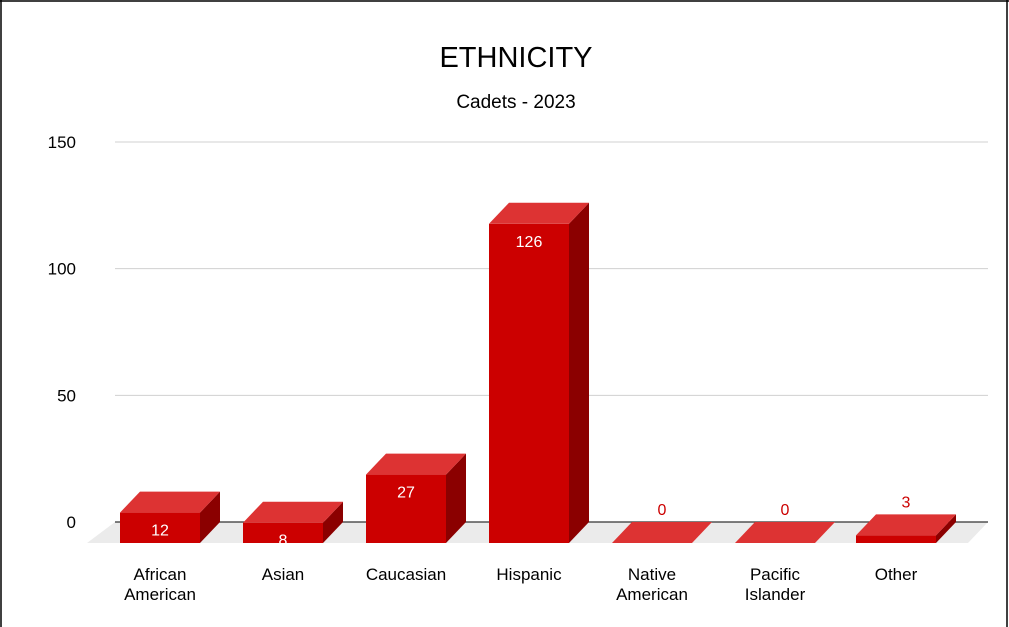  Describe the element at coordinates (283, 541) in the screenshot. I see `data-label: 8` at that location.